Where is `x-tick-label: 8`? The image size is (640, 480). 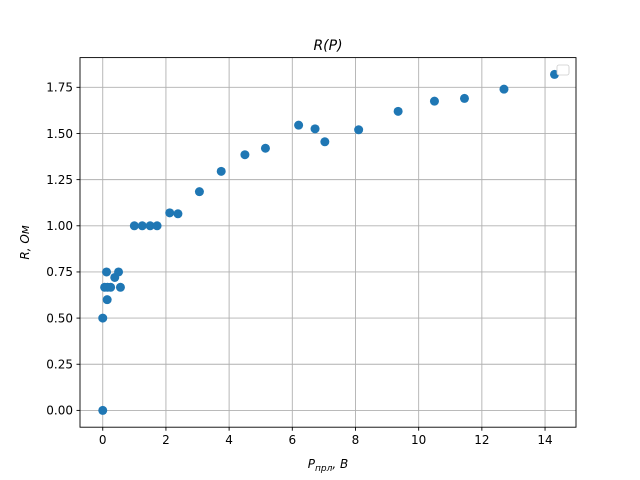
x-tick-label: 8 is located at coordinates (356, 440).